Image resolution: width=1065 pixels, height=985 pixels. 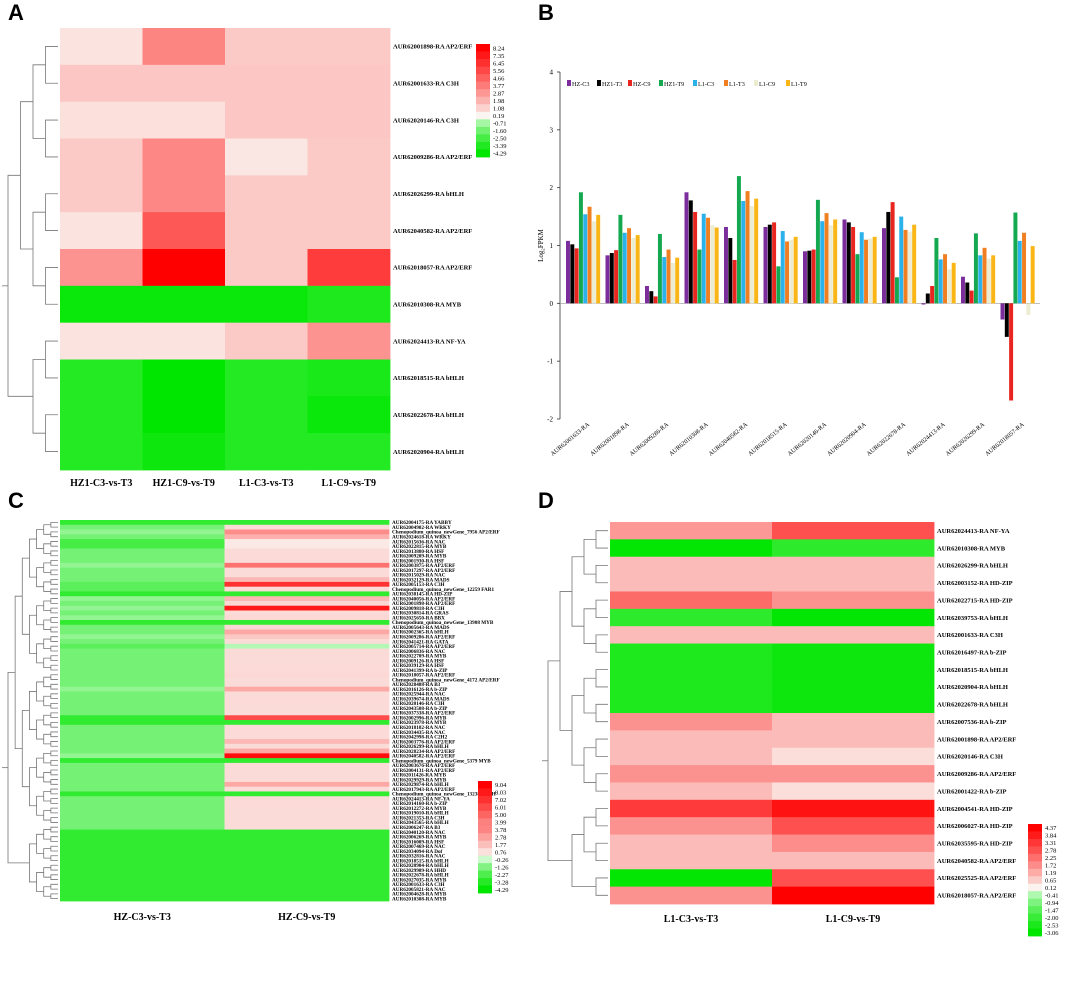 I want to click on legend-tick-label: 2.78, so click(x=1050, y=851).